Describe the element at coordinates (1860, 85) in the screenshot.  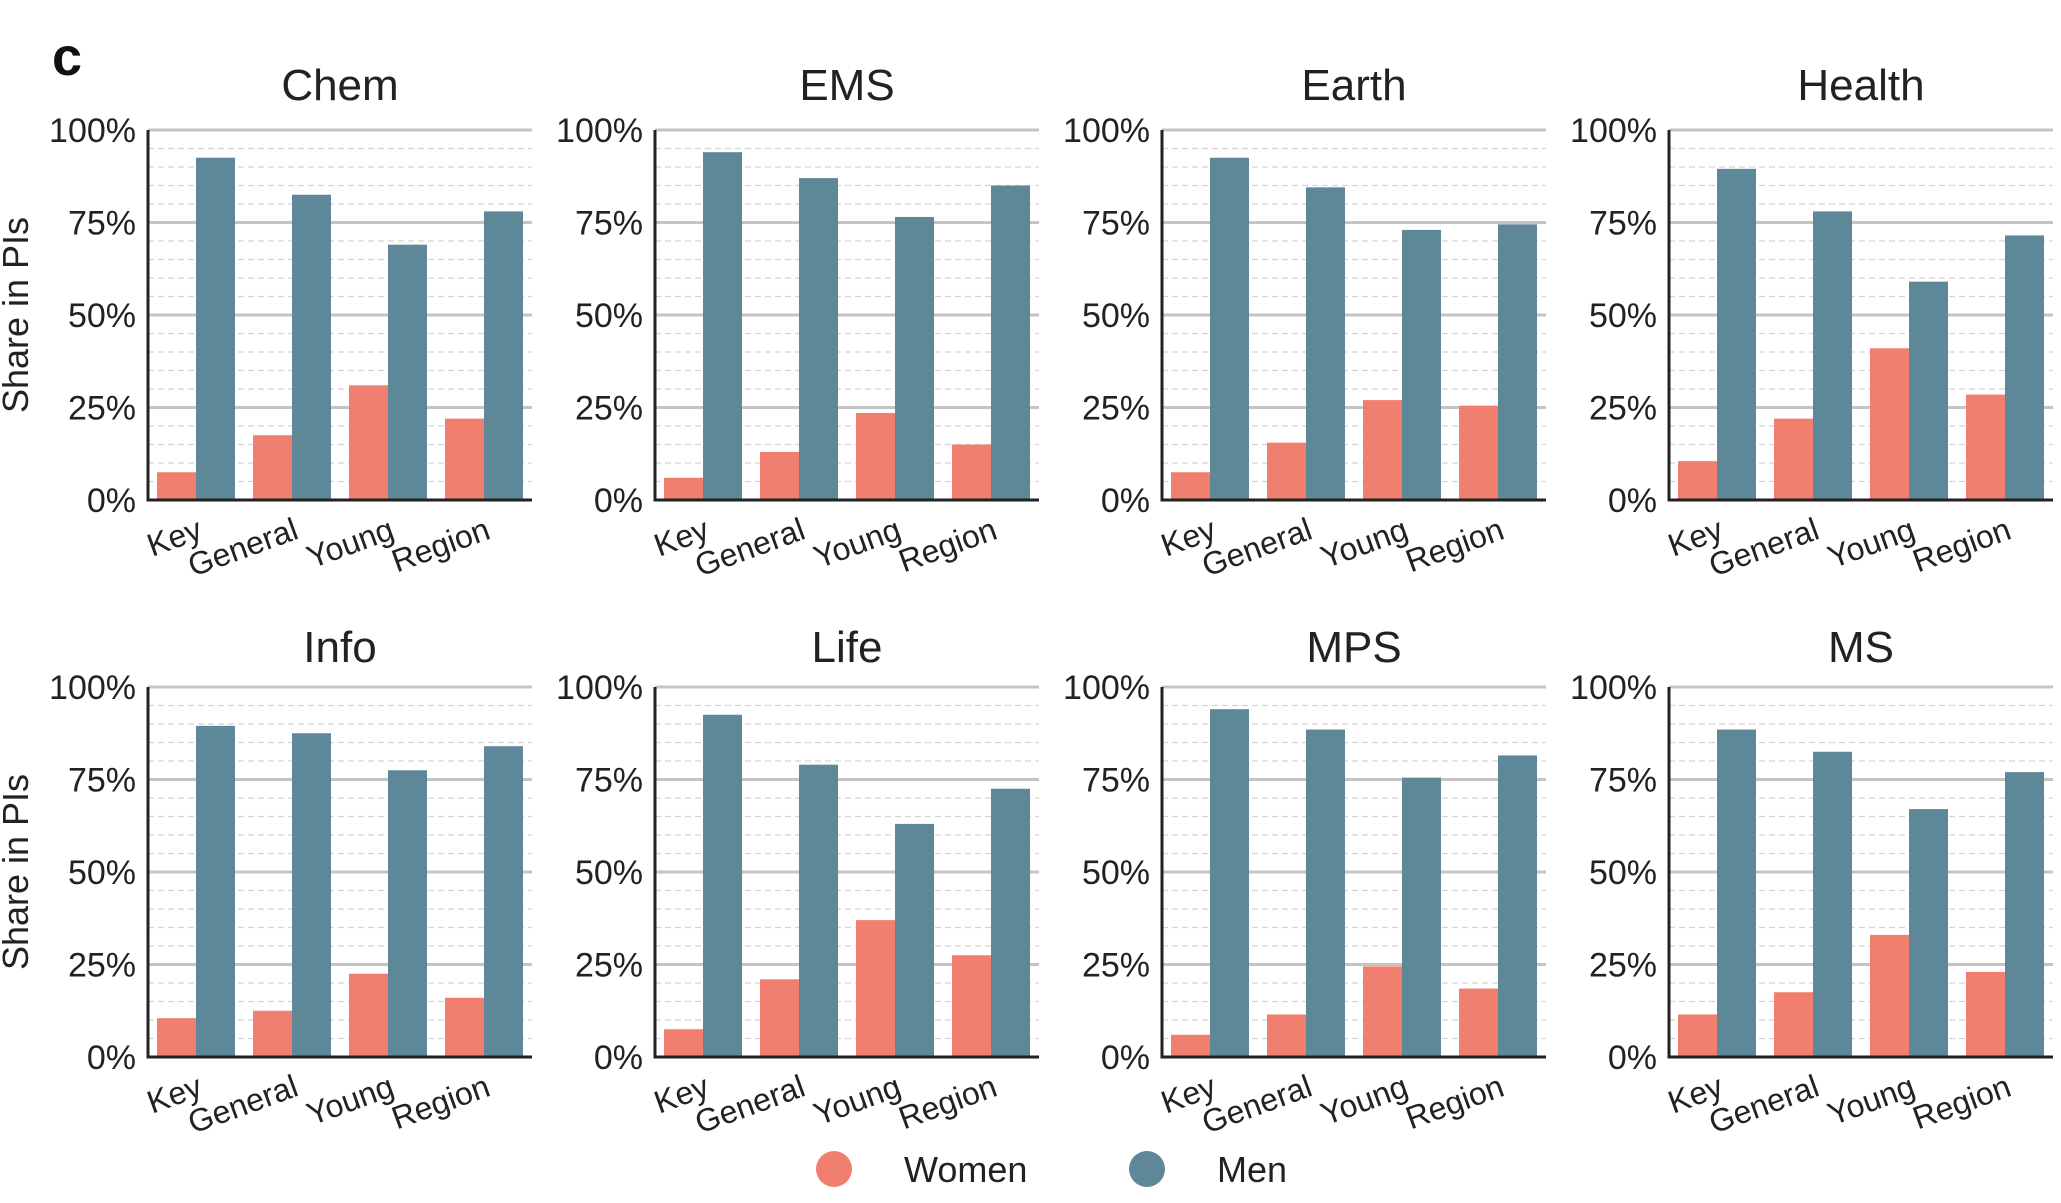
I see `panel-title: Health` at that location.